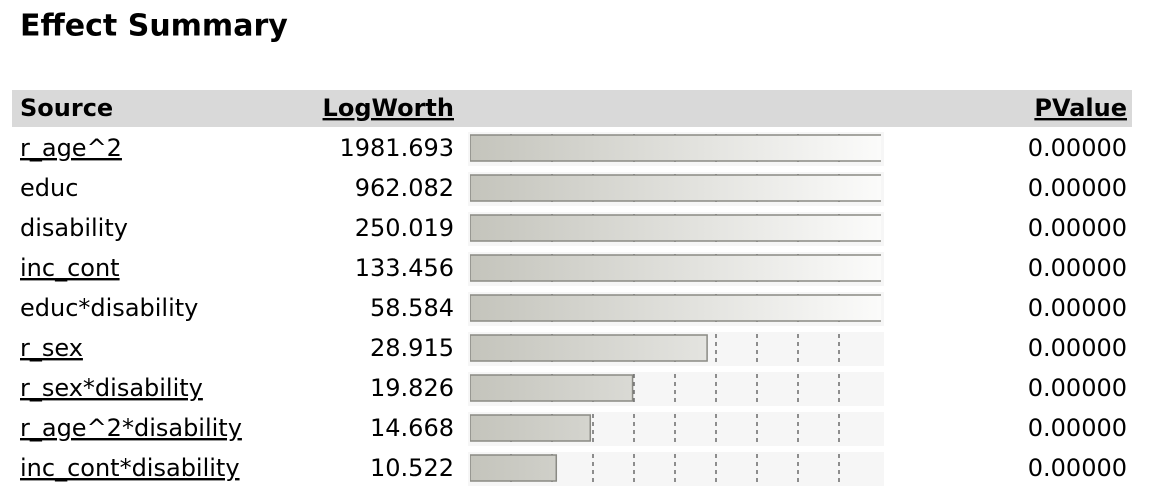 The width and height of the screenshot is (1165, 499). Describe the element at coordinates (154, 26) in the screenshot. I see `title: Effect Summary` at that location.